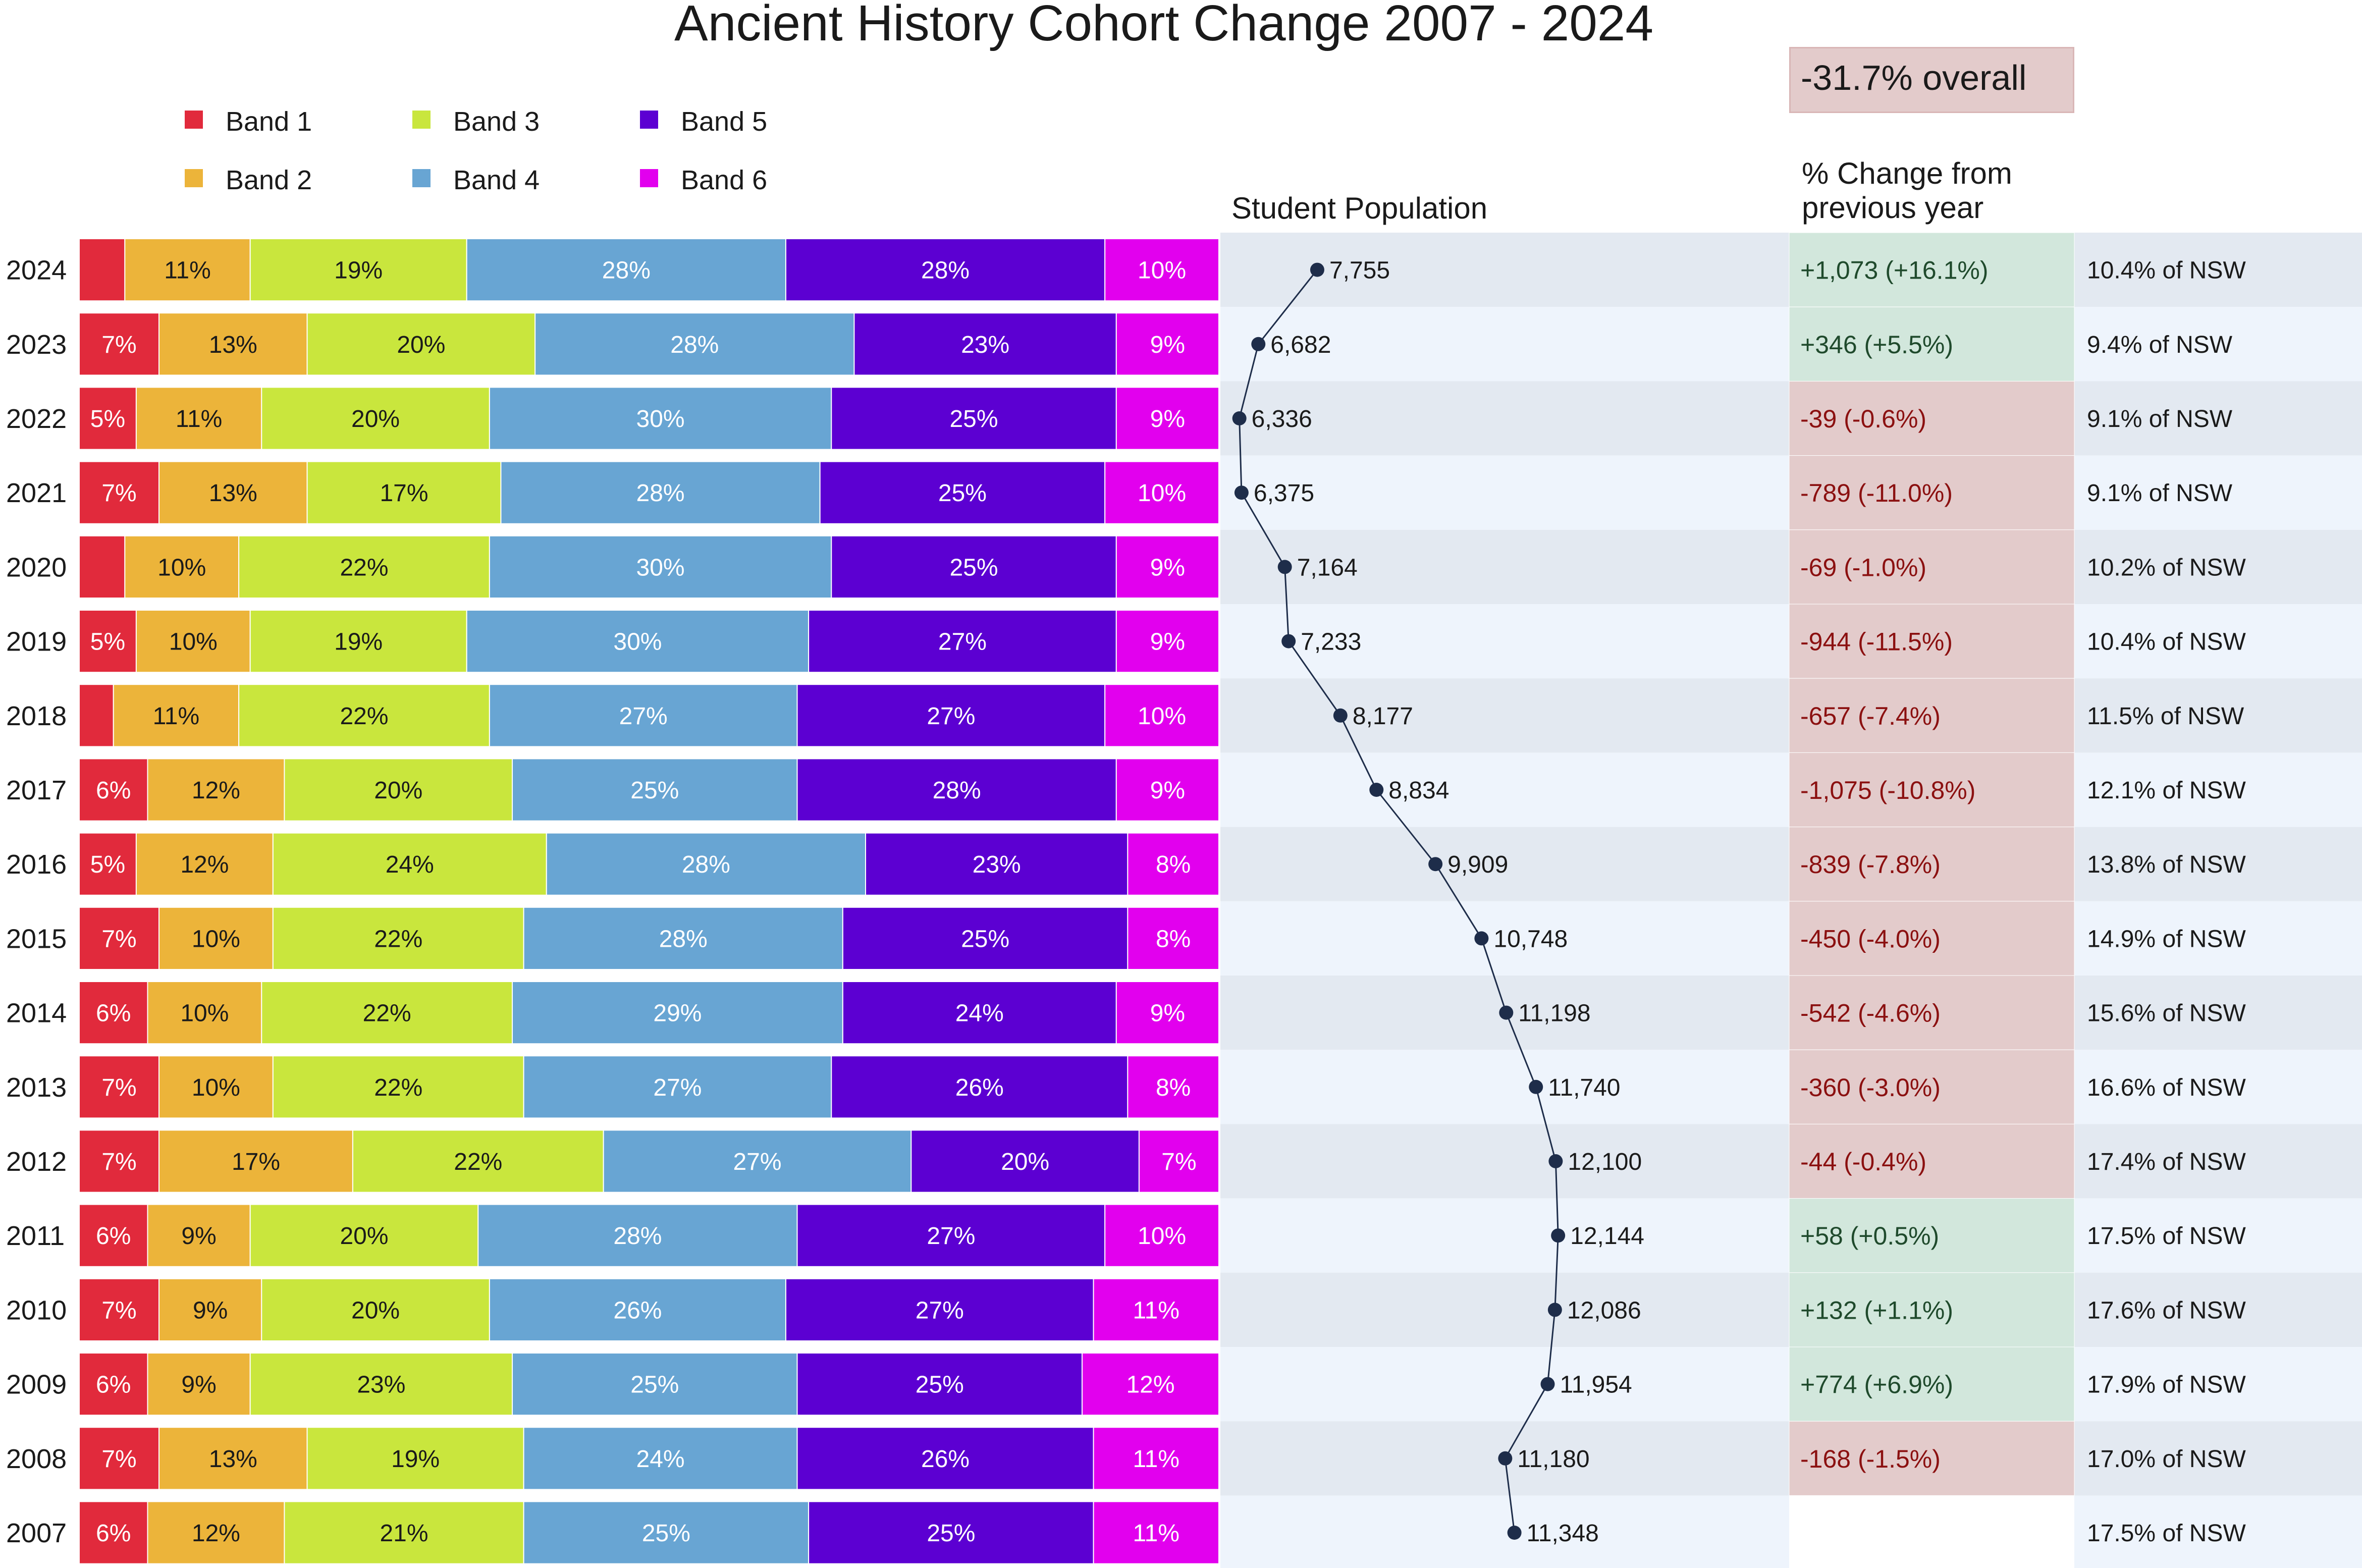 This screenshot has height=1568, width=2362. What do you see at coordinates (2166, 1310) in the screenshot?
I see `nsw-share-label: 17.6% of NSW` at bounding box center [2166, 1310].